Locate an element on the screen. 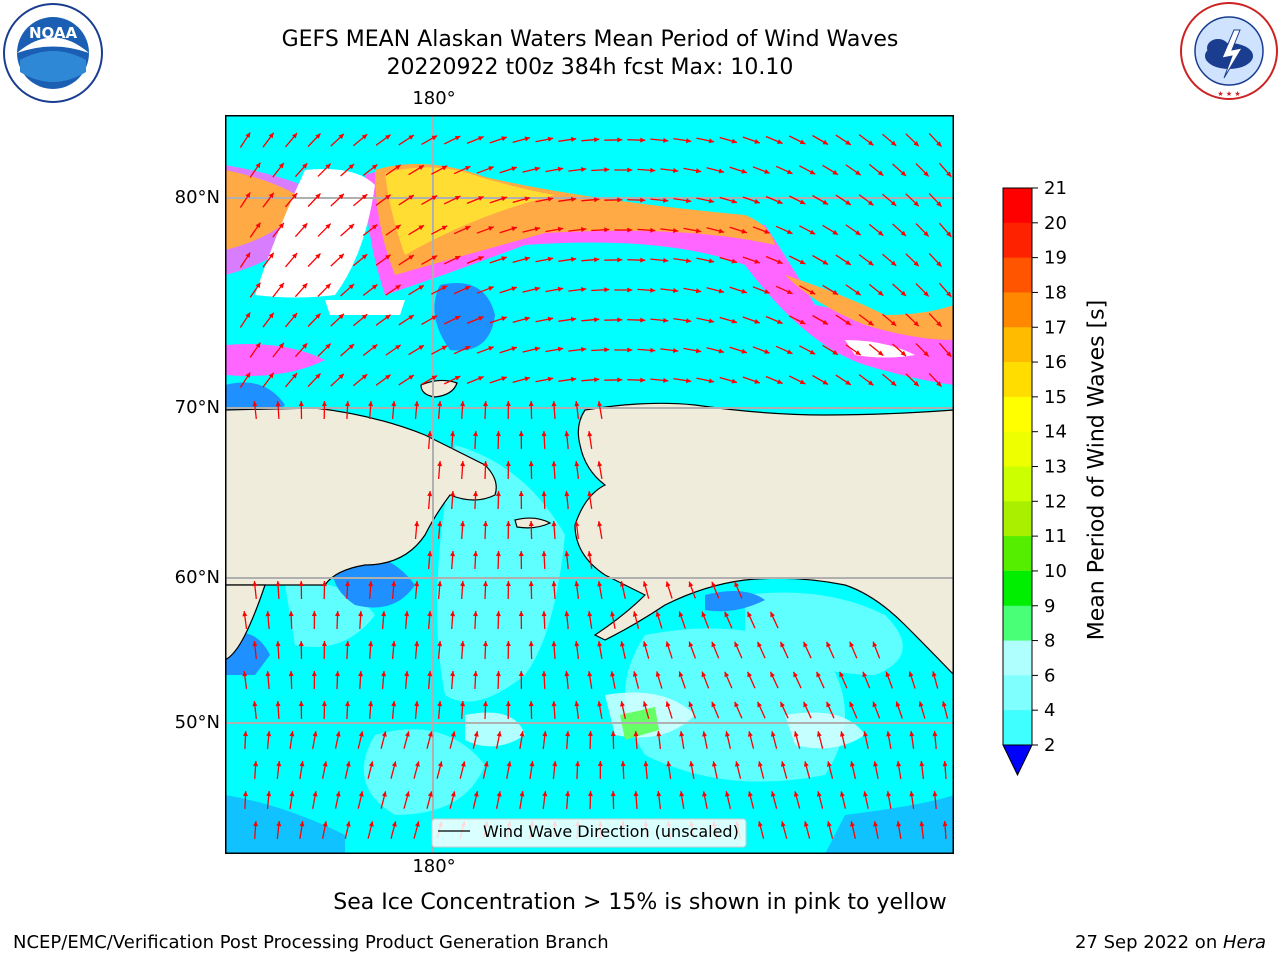 The width and height of the screenshot is (1280, 960). colorbar-tick-label: 4 is located at coordinates (1049, 710).